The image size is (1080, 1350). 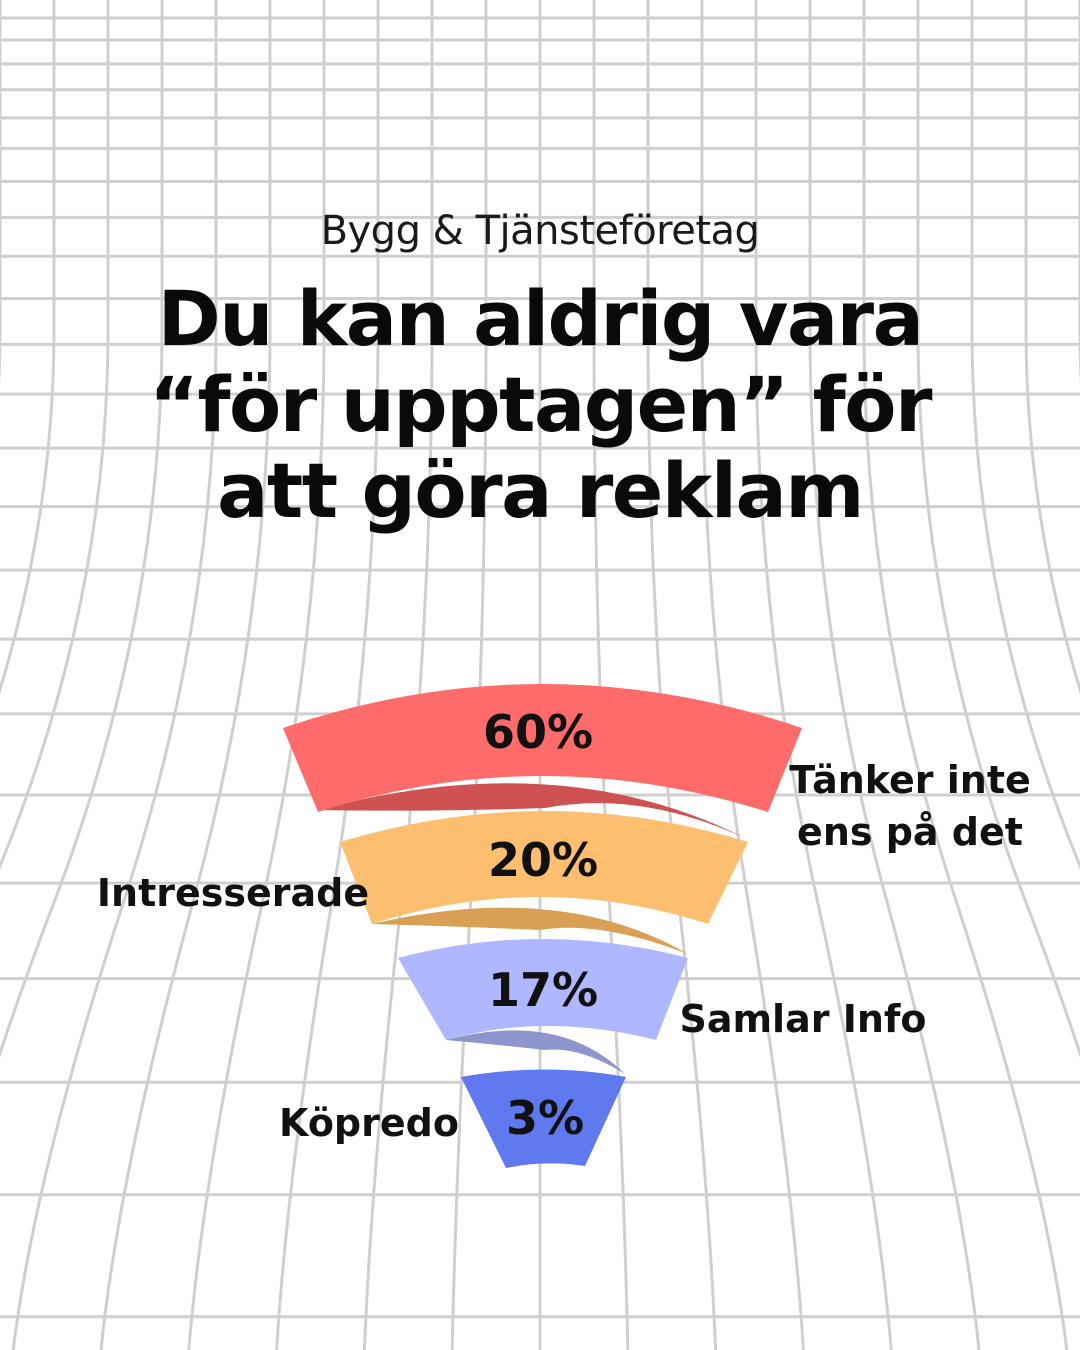 What do you see at coordinates (233, 893) in the screenshot?
I see `funnel-label-2: Intresserade` at bounding box center [233, 893].